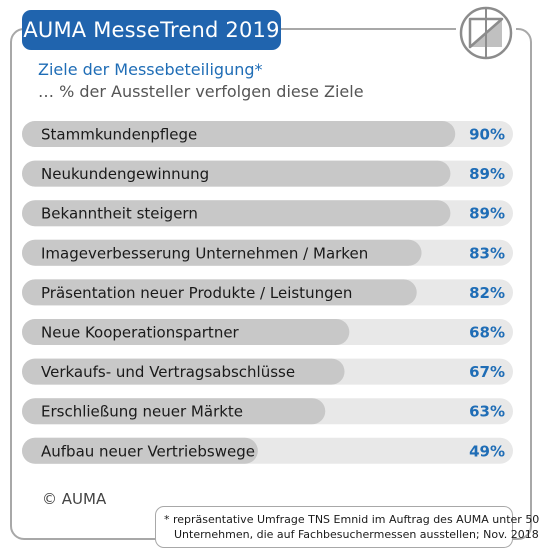 Image resolution: width=540 pixels, height=548 pixels. What do you see at coordinates (487, 372) in the screenshot?
I see `value-label: 67%` at bounding box center [487, 372].